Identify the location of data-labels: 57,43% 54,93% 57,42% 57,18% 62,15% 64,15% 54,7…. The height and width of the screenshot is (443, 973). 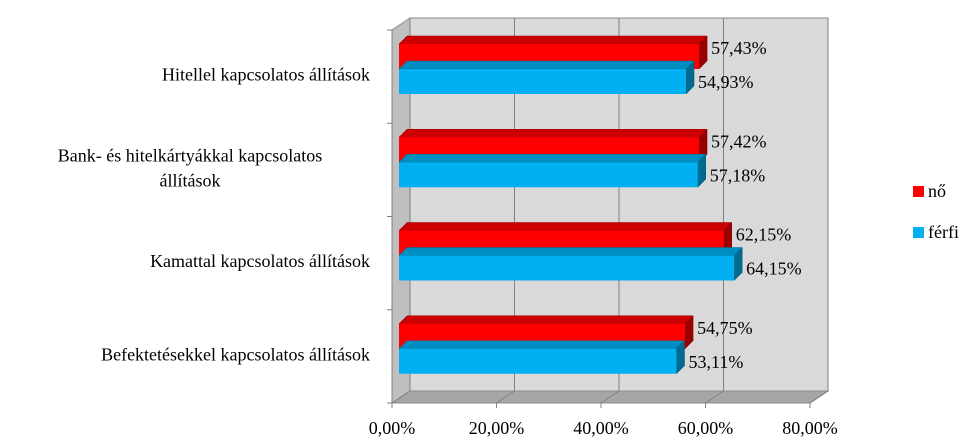
(744, 205).